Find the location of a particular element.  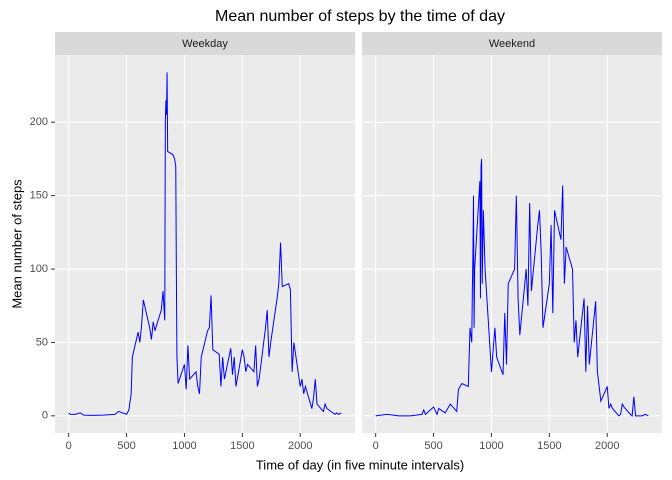

strip-label: Weekday is located at coordinates (205, 44).